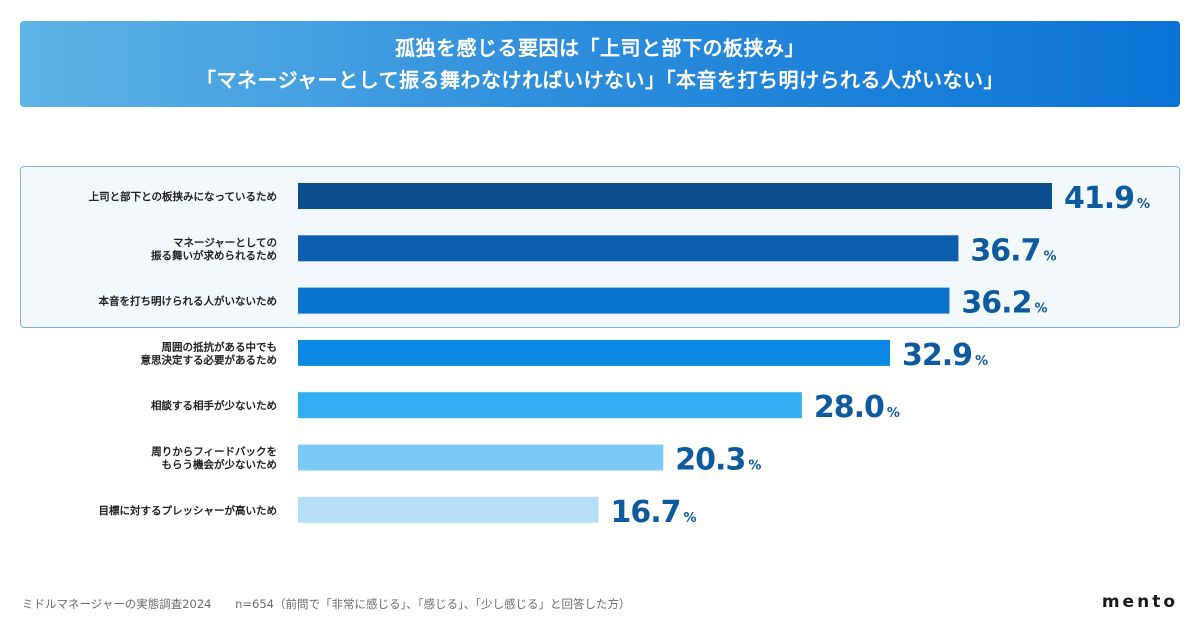 Image resolution: width=1200 pixels, height=630 pixels. What do you see at coordinates (1004, 303) in the screenshot?
I see `value-label: 36.2%` at bounding box center [1004, 303].